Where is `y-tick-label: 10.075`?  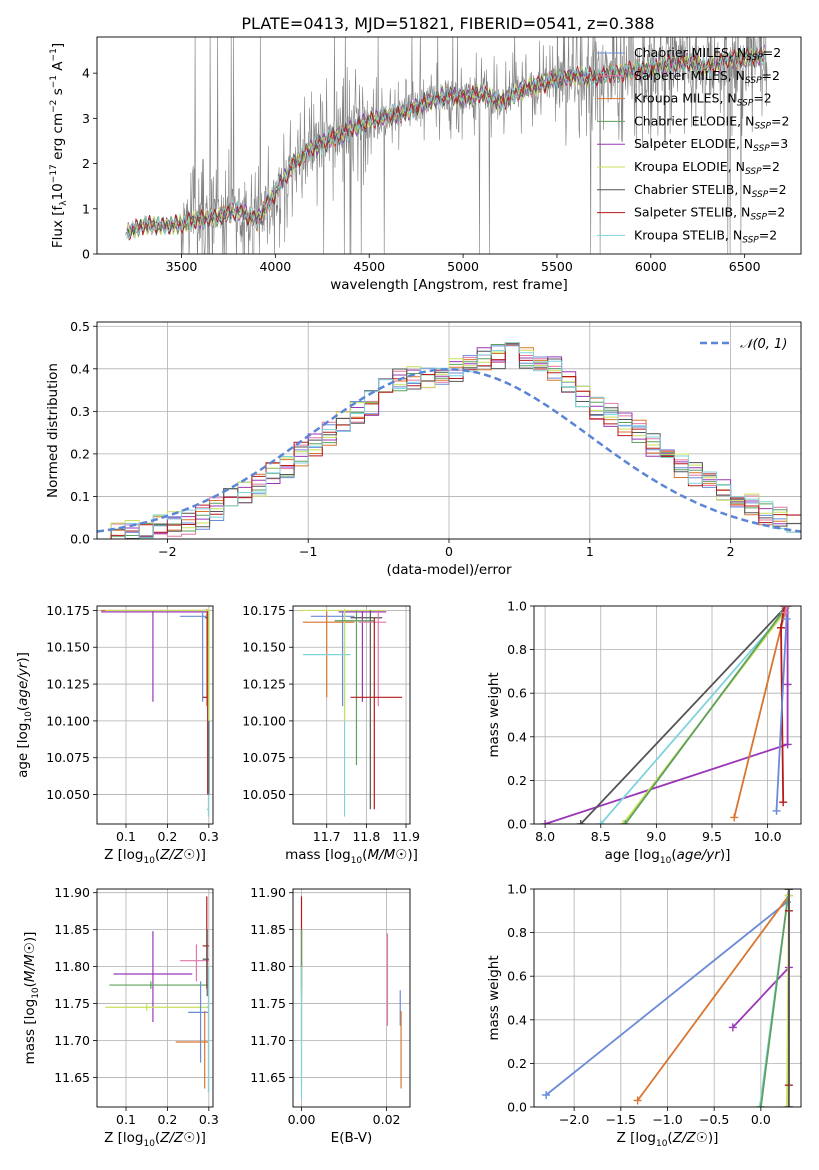 y-tick-label: 10.075 is located at coordinates (68, 757).